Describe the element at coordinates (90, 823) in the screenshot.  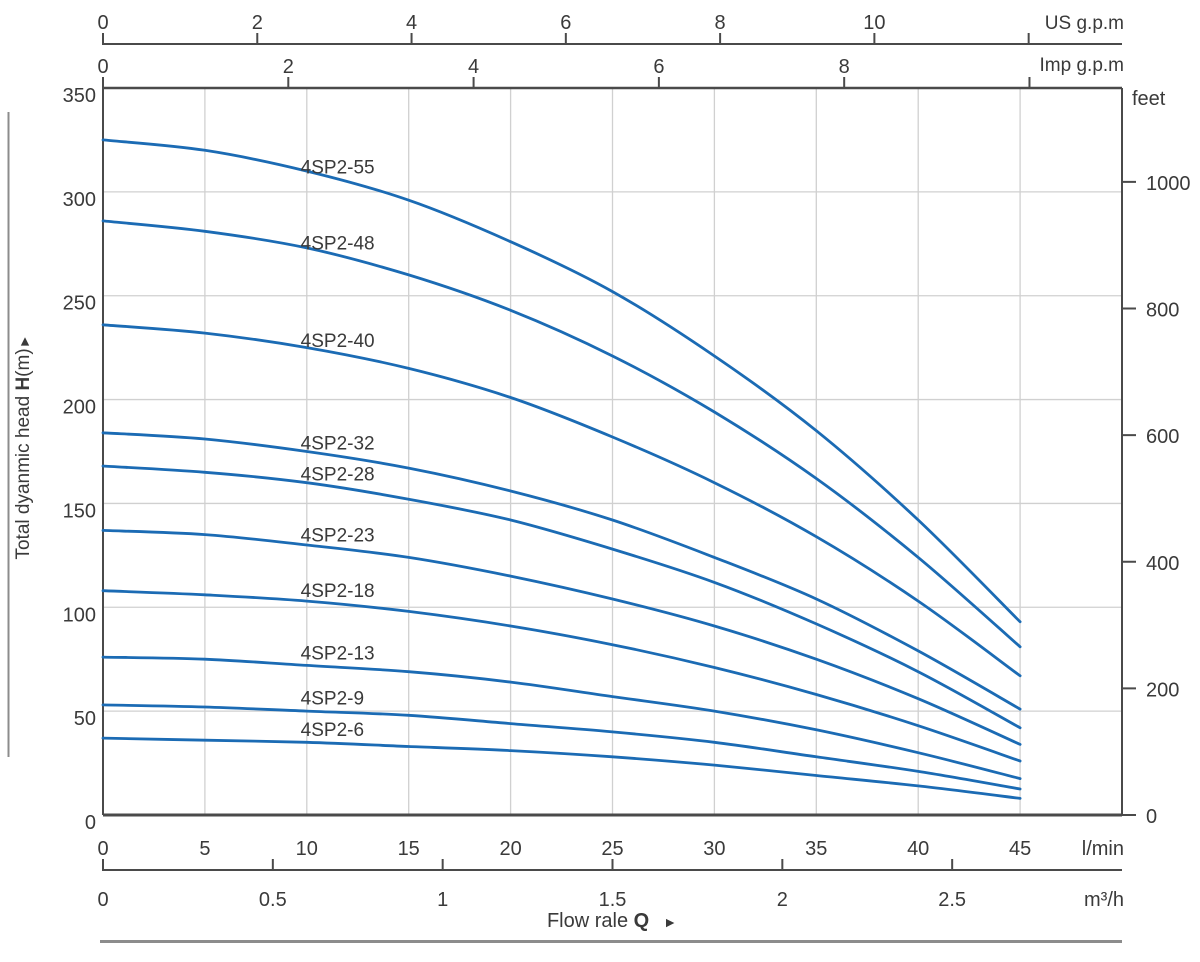
I see `head-m-tick-label: 0` at that location.